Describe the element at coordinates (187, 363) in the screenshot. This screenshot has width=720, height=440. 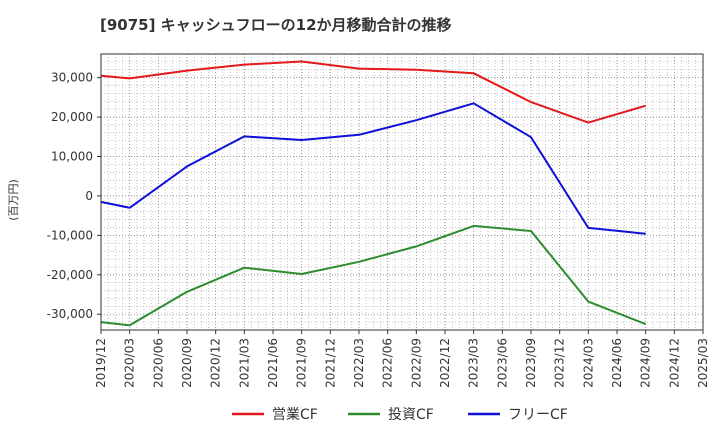
I see `x-tick-label: 2020/09` at that location.